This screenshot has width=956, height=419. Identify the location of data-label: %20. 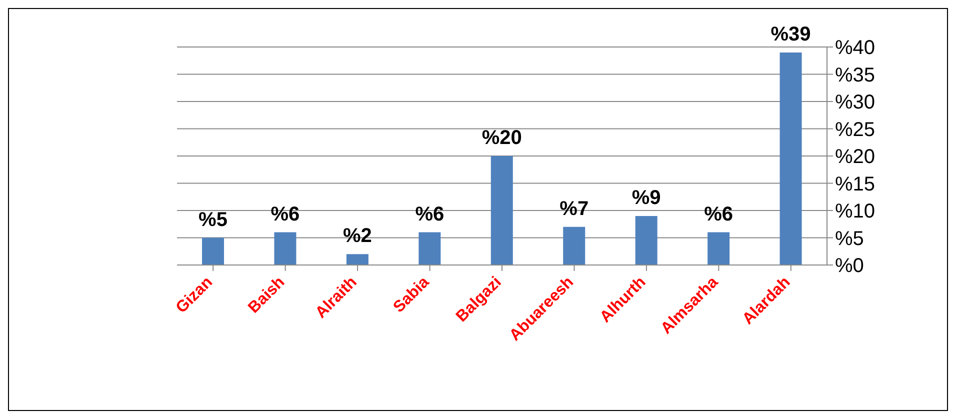
(502, 138).